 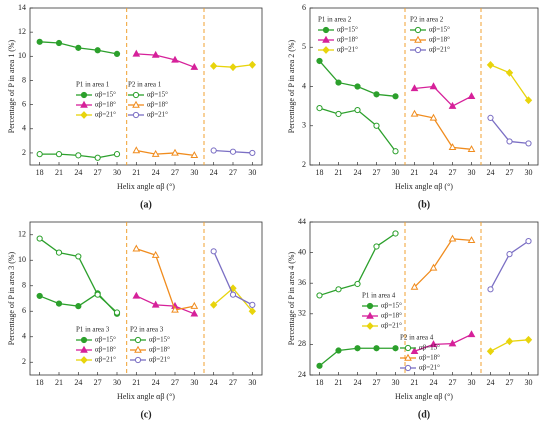 I want to click on y-axis-label: Percentage of P in area 1 (%), so click(x=11, y=86).